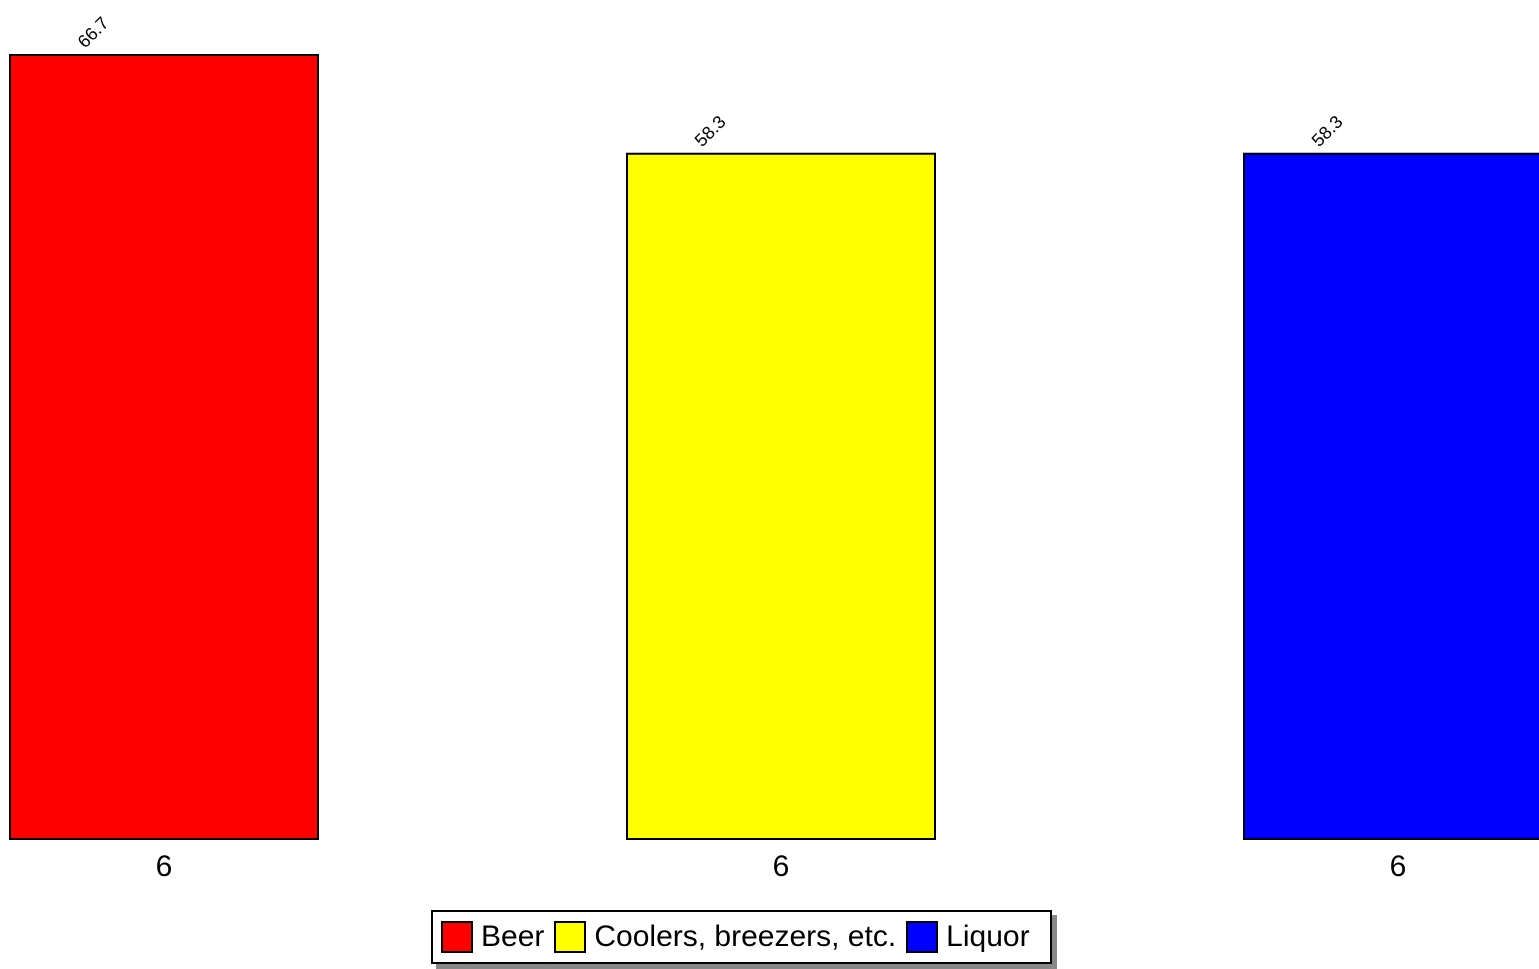 Image resolution: width=1539 pixels, height=969 pixels. Describe the element at coordinates (745, 936) in the screenshot. I see `legend-label: Coolers, breezers, etc.` at that location.